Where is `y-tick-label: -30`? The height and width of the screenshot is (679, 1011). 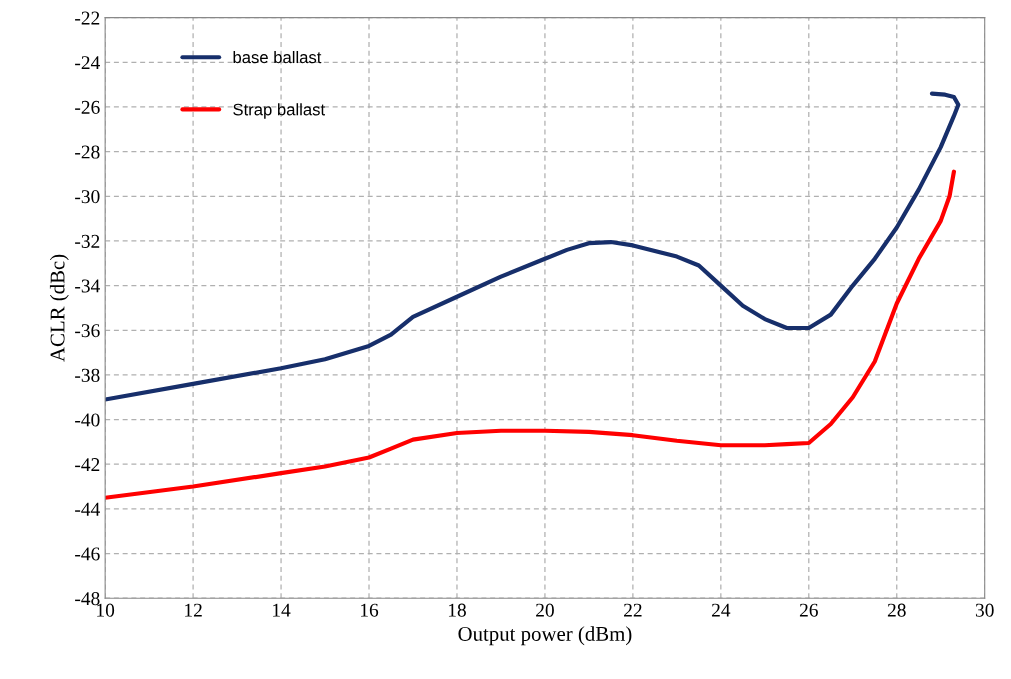 y-tick-label: -30 is located at coordinates (87, 197).